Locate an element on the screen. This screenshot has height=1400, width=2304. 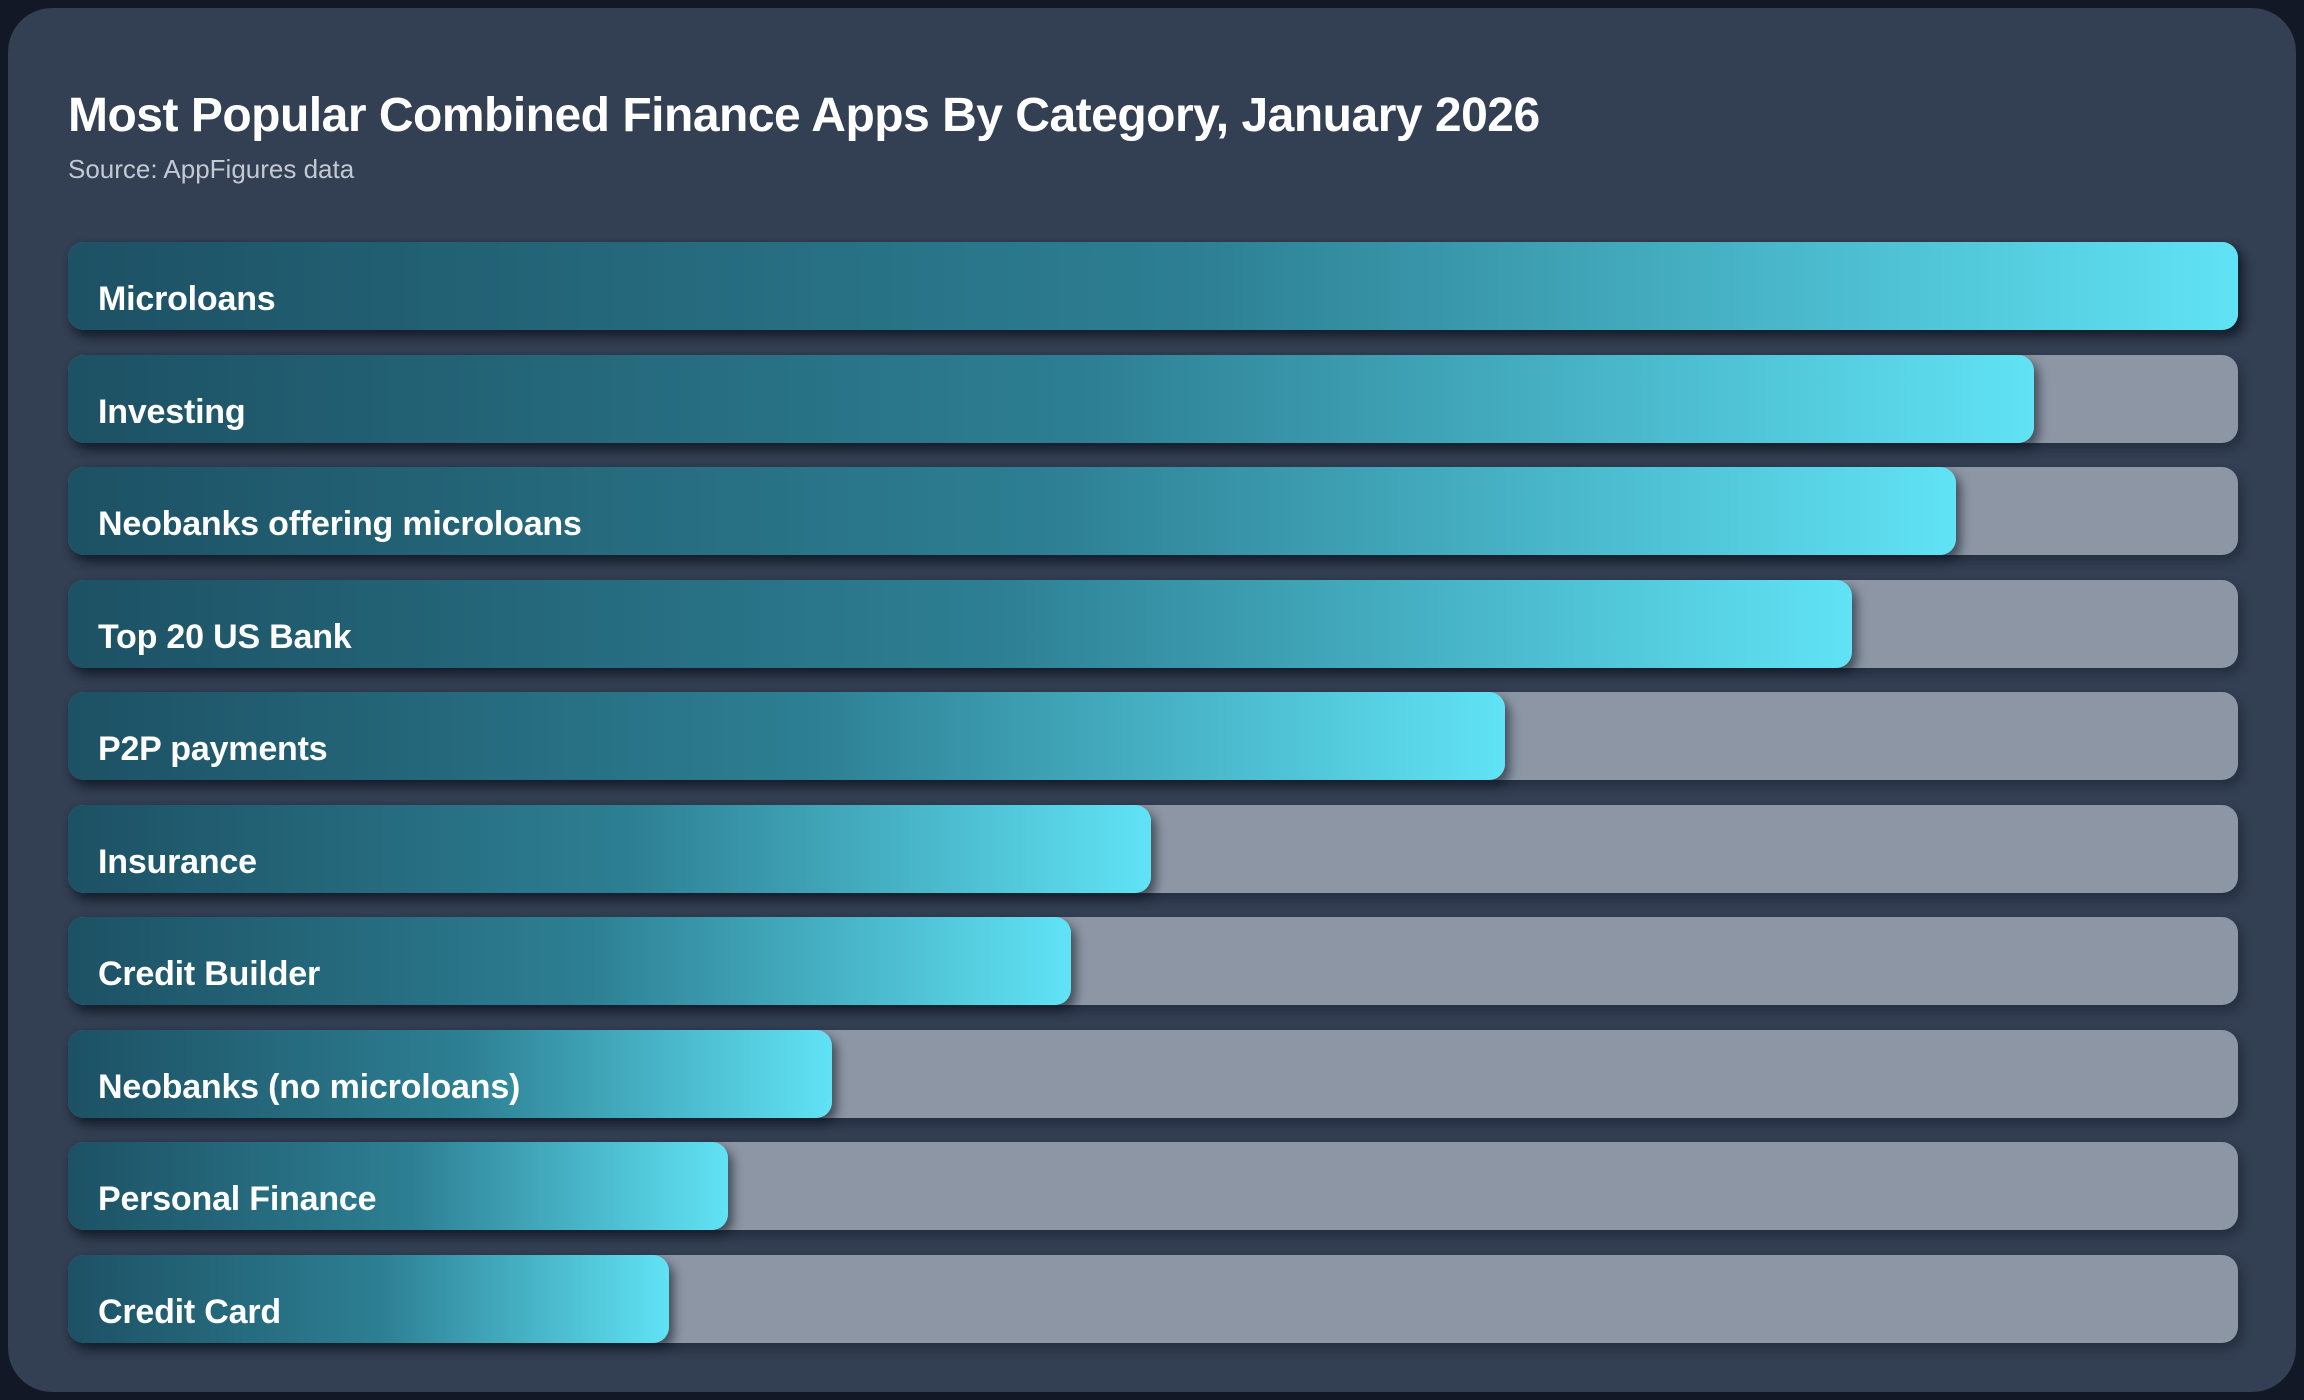
bar-row: Insurance is located at coordinates (1153, 848).